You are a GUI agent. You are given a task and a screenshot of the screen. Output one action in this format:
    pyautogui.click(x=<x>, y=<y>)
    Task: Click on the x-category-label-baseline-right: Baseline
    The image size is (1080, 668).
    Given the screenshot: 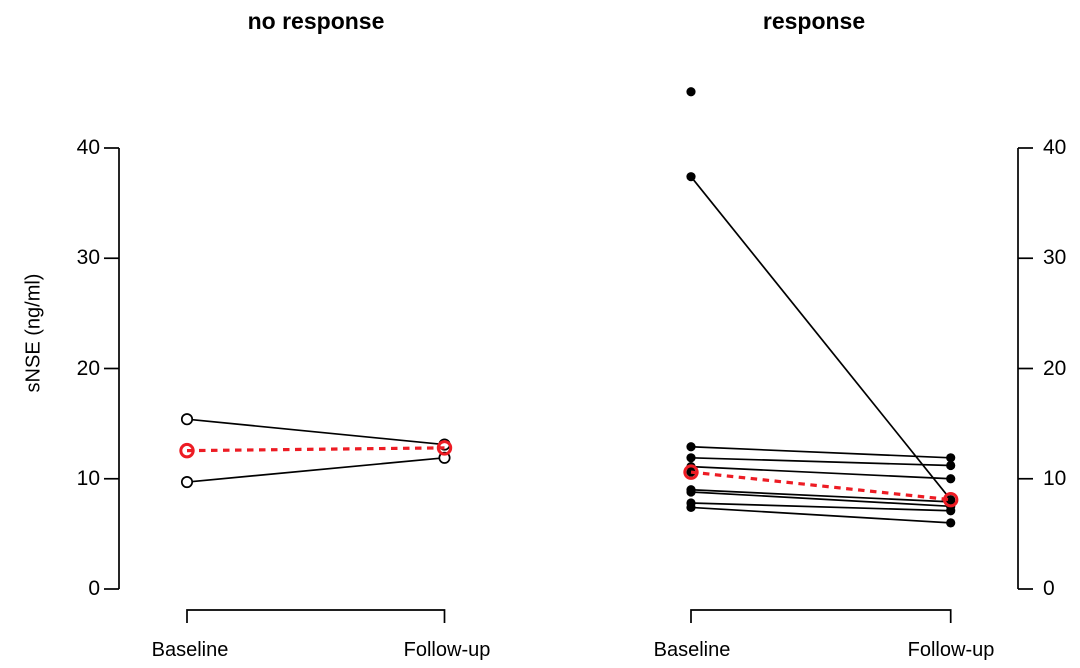 What is the action you would take?
    pyautogui.click(x=692, y=650)
    